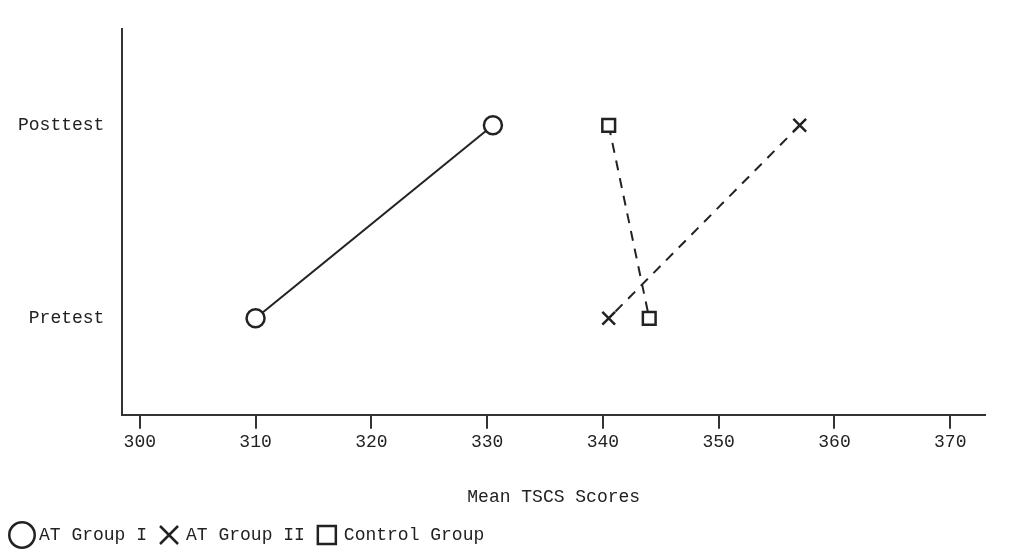  What do you see at coordinates (603, 442) in the screenshot?
I see `x-tick-label: 340` at bounding box center [603, 442].